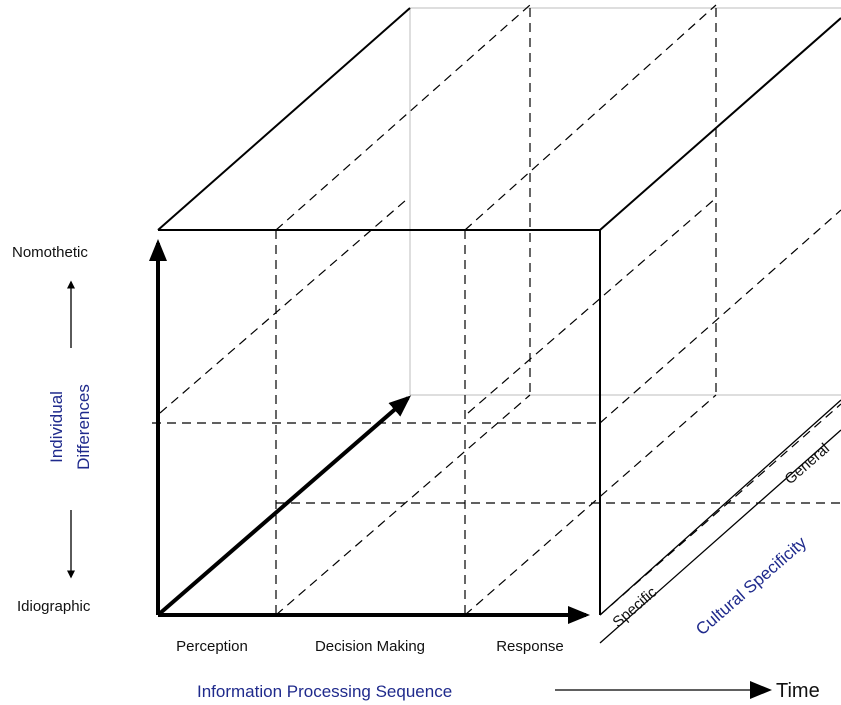 The height and width of the screenshot is (705, 841). What do you see at coordinates (54, 606) in the screenshot?
I see `idiographic-label: Idiographic` at bounding box center [54, 606].